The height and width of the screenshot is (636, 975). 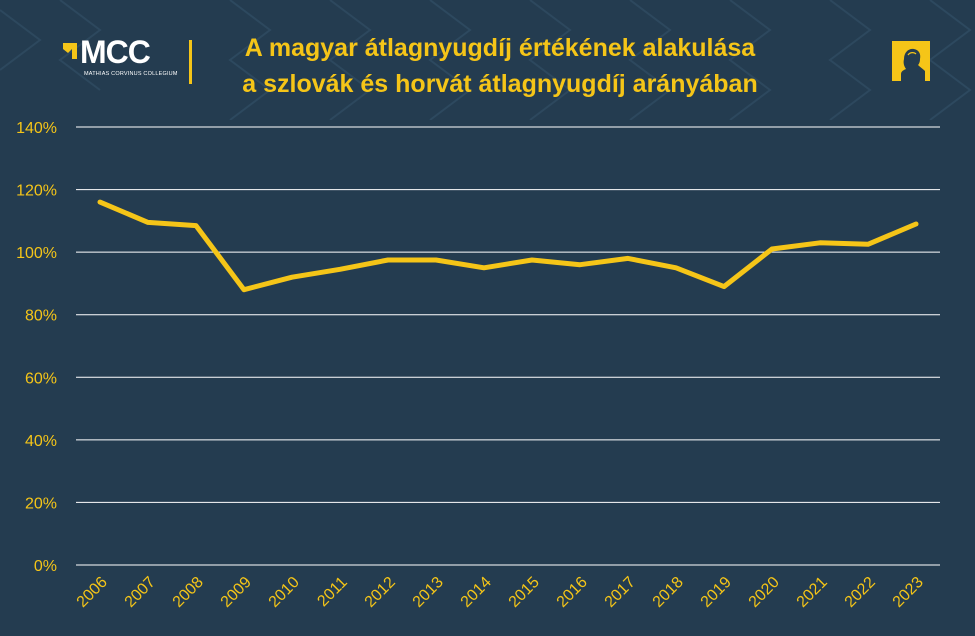 What do you see at coordinates (41, 378) in the screenshot?
I see `y-tick-label: 60%` at bounding box center [41, 378].